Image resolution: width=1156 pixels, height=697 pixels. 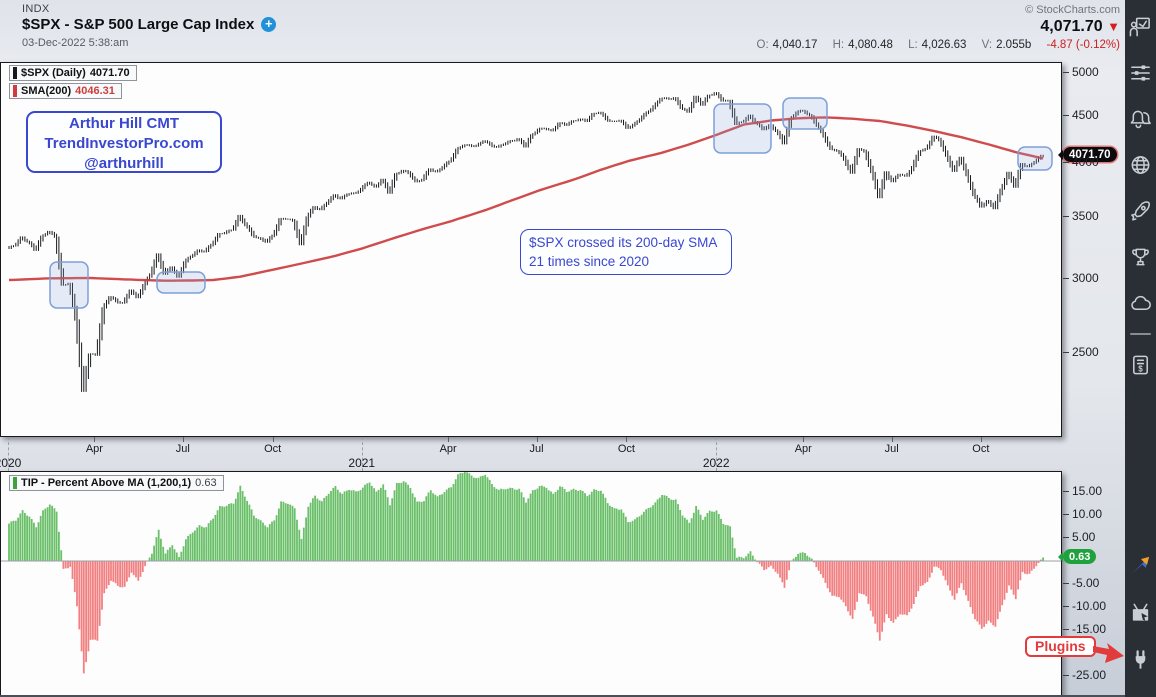 I want to click on sliders-icon, so click(x=1140, y=73).